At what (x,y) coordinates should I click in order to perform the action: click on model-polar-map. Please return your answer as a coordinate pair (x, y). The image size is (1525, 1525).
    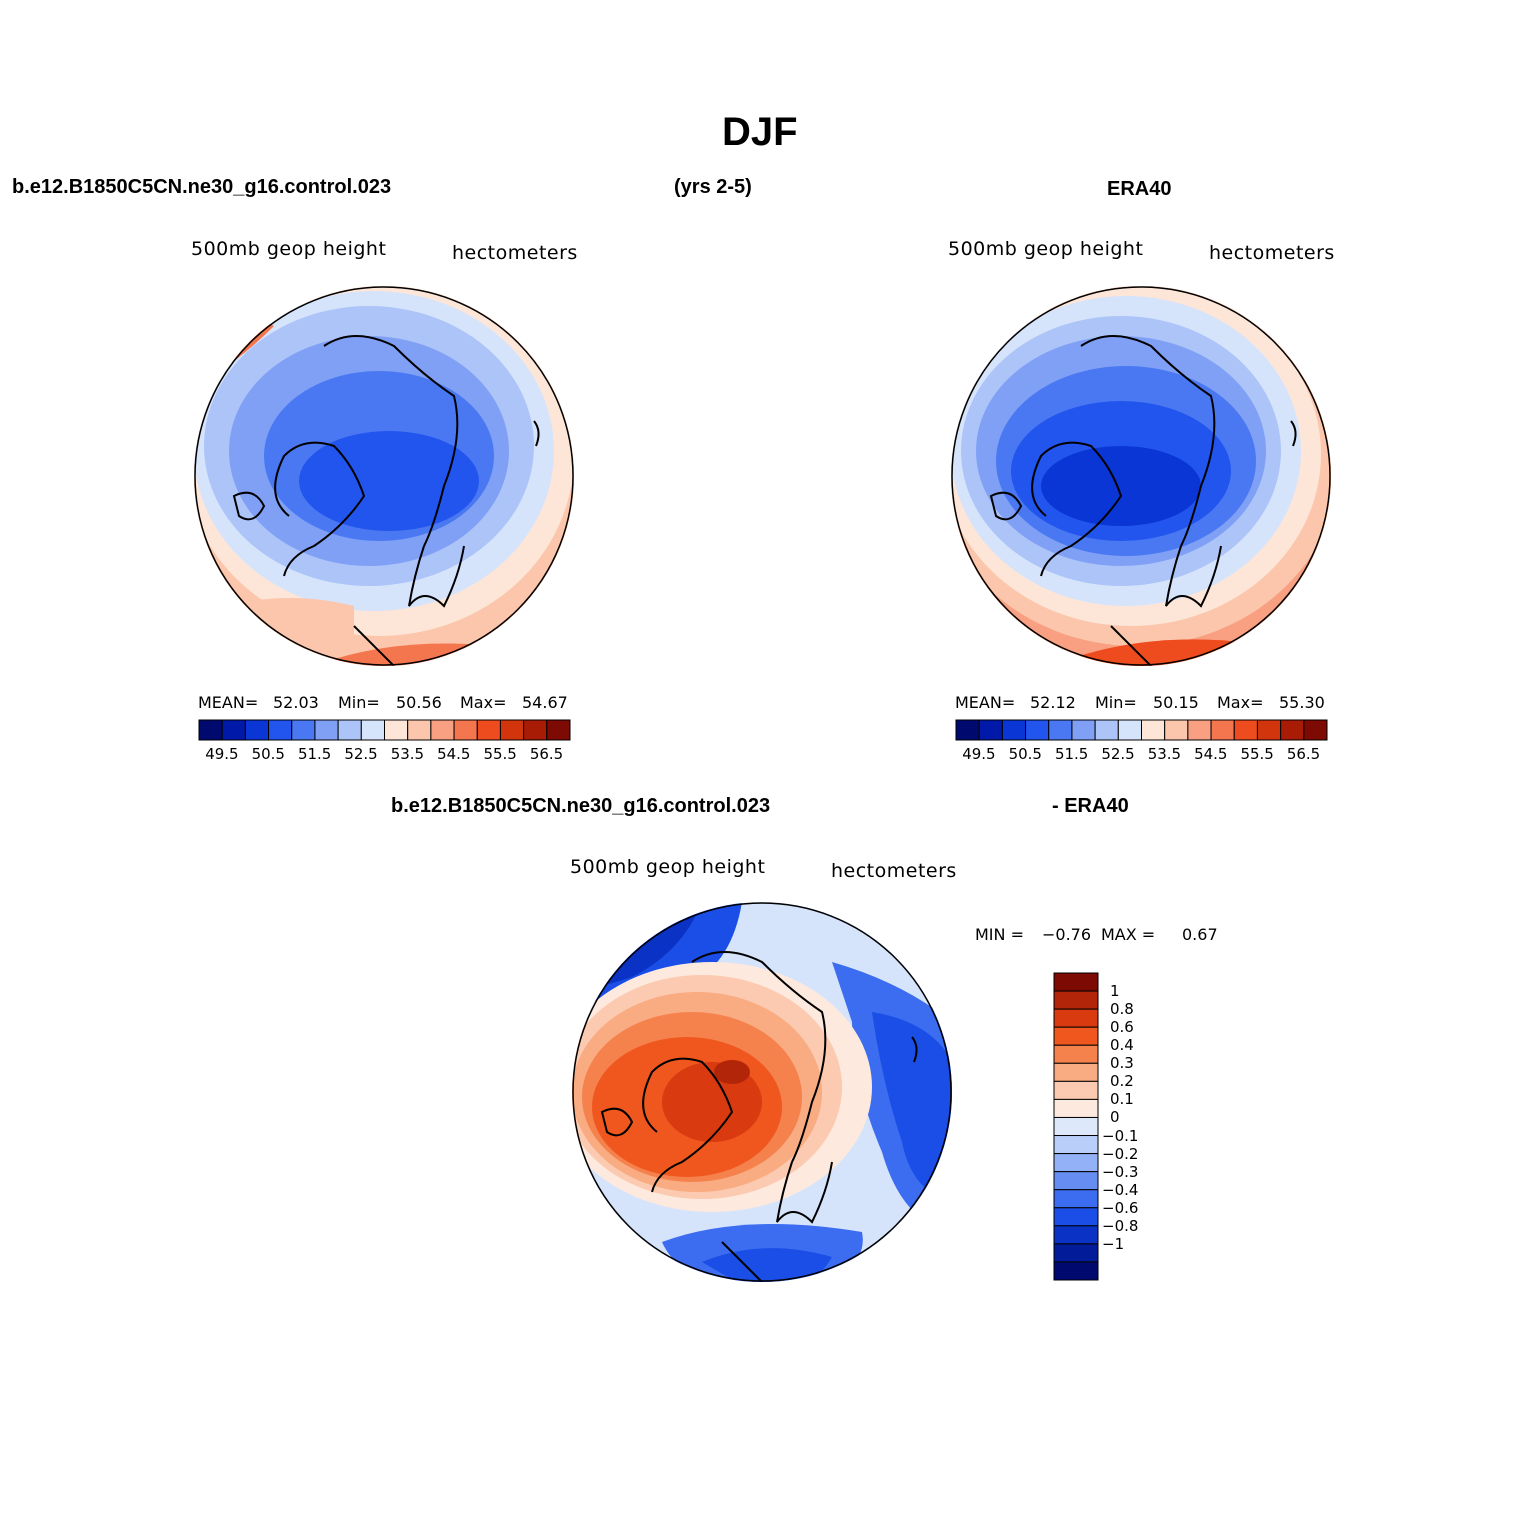
    Looking at the image, I should click on (384, 476).